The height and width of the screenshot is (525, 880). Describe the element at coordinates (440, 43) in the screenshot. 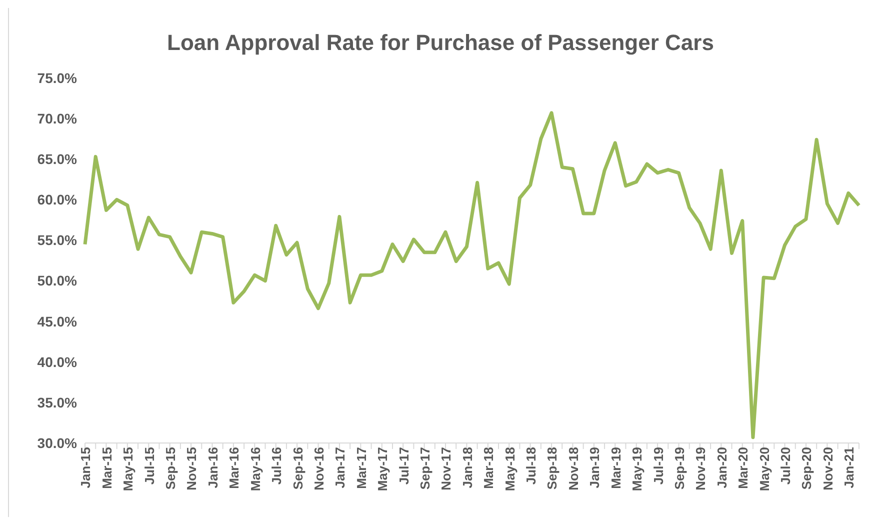

I see `chart-title: Loan Approval Rate for Purchase of Passenger Cars` at that location.